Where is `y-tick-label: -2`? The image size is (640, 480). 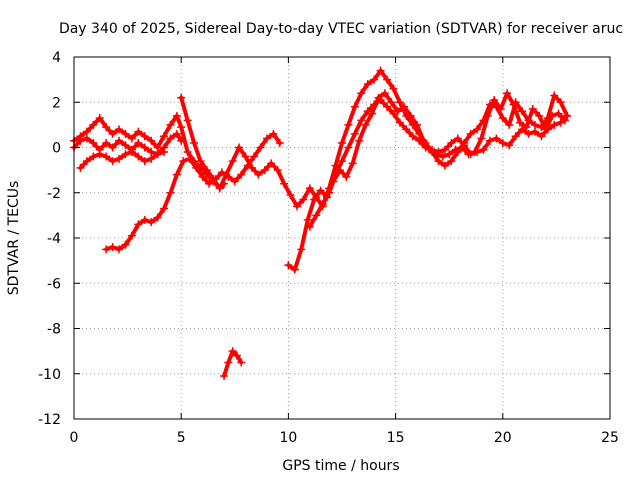 y-tick-label: -2 is located at coordinates (54, 194).